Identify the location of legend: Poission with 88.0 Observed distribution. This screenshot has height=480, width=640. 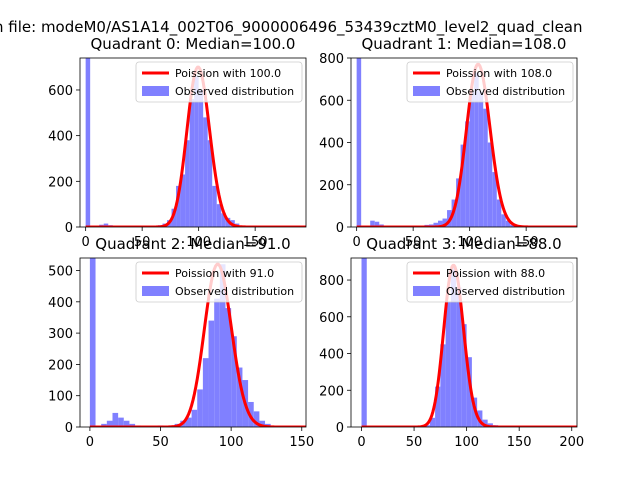
(490, 282).